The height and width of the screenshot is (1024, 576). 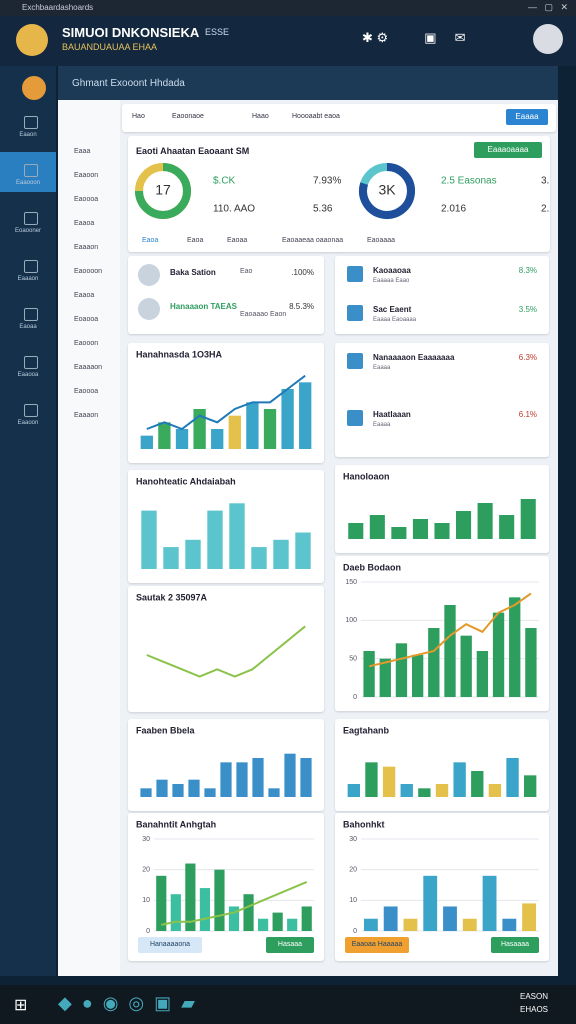 I want to click on icons: ✱ ⚙ ▣ ✉, so click(x=414, y=37).